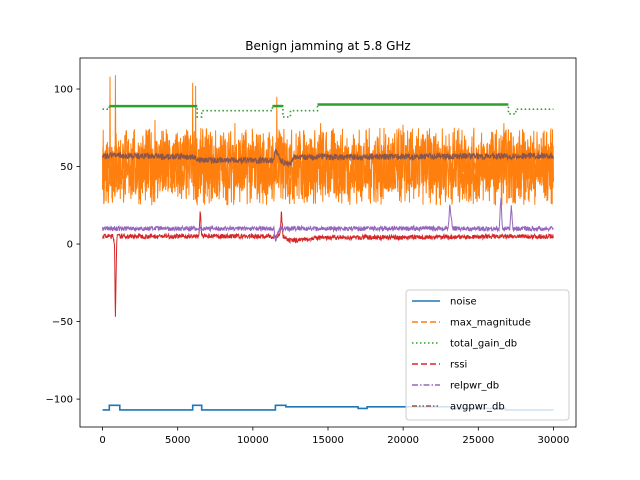 This screenshot has height=480, width=640. Describe the element at coordinates (474, 386) in the screenshot. I see `legend-label-relpwr-db: relpwr_db` at that location.